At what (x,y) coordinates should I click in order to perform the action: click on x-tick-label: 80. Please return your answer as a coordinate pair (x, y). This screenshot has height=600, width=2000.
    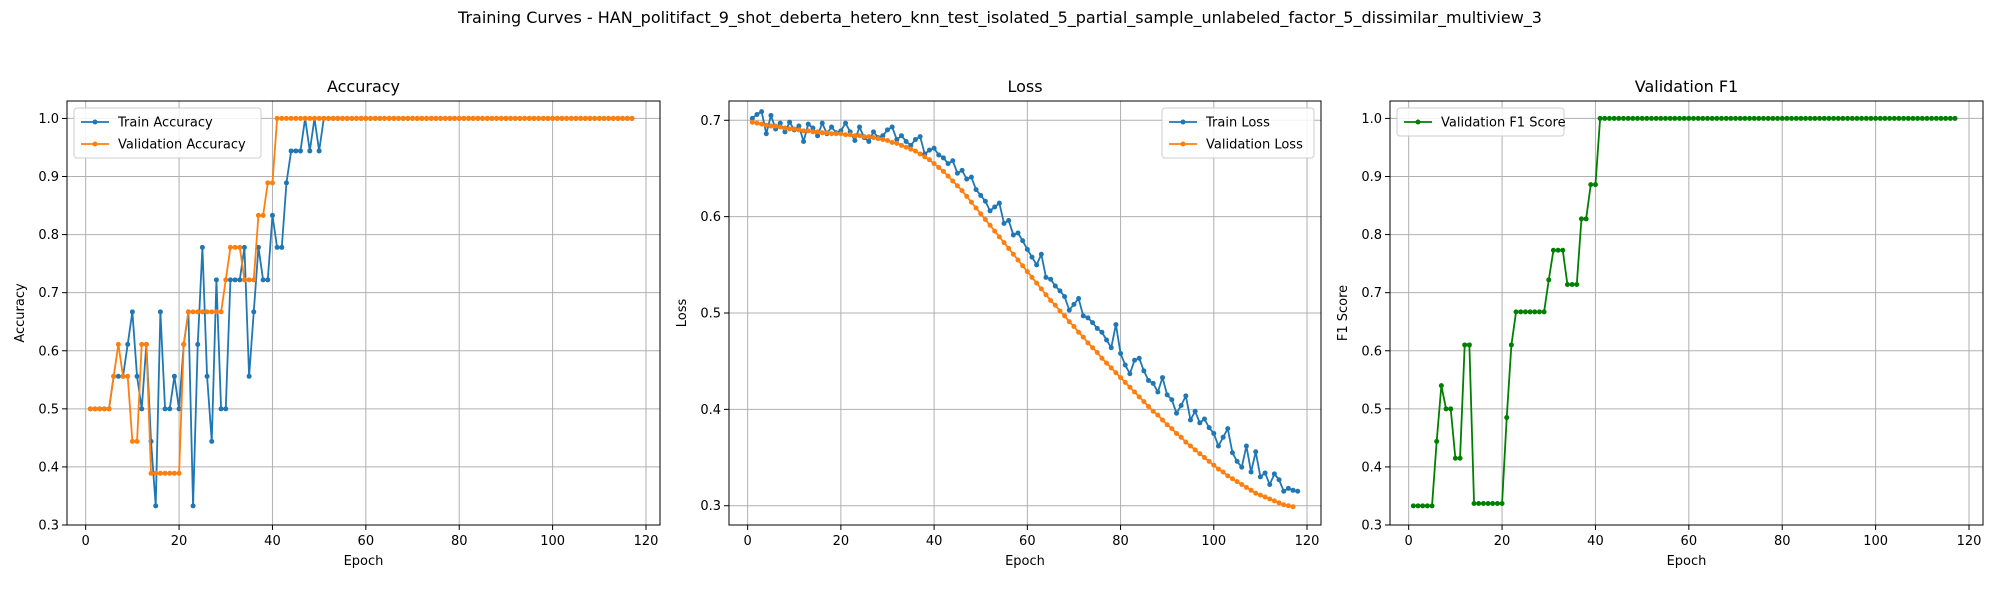
    Looking at the image, I should click on (1120, 541).